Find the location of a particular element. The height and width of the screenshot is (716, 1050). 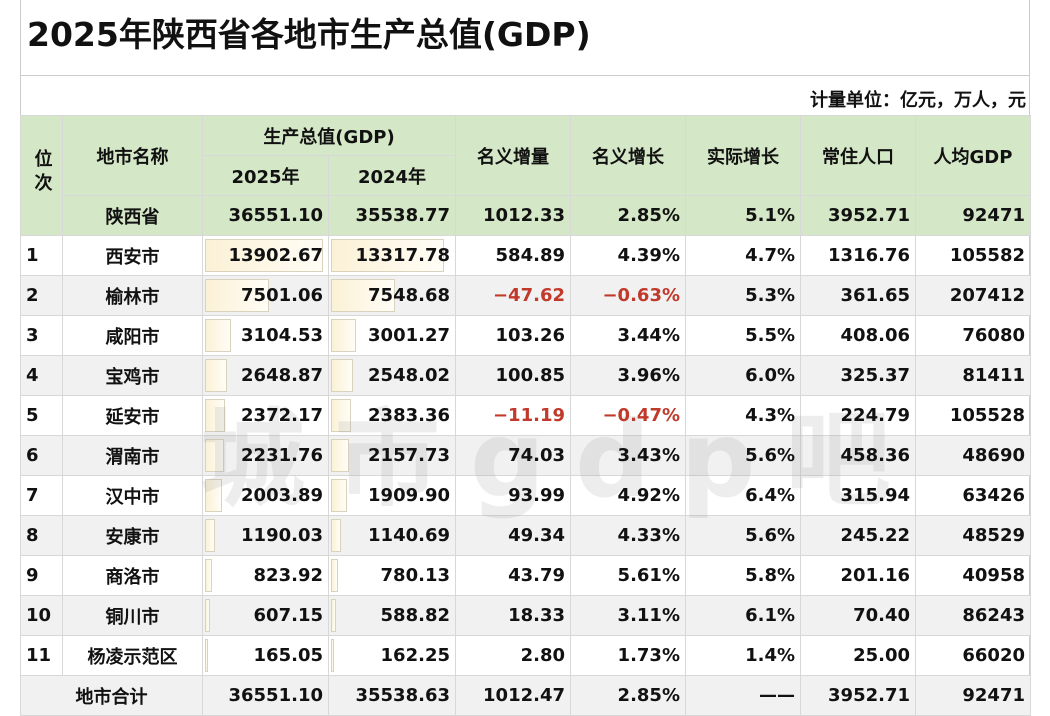

cell-per-capita: 40958 is located at coordinates (973, 575).